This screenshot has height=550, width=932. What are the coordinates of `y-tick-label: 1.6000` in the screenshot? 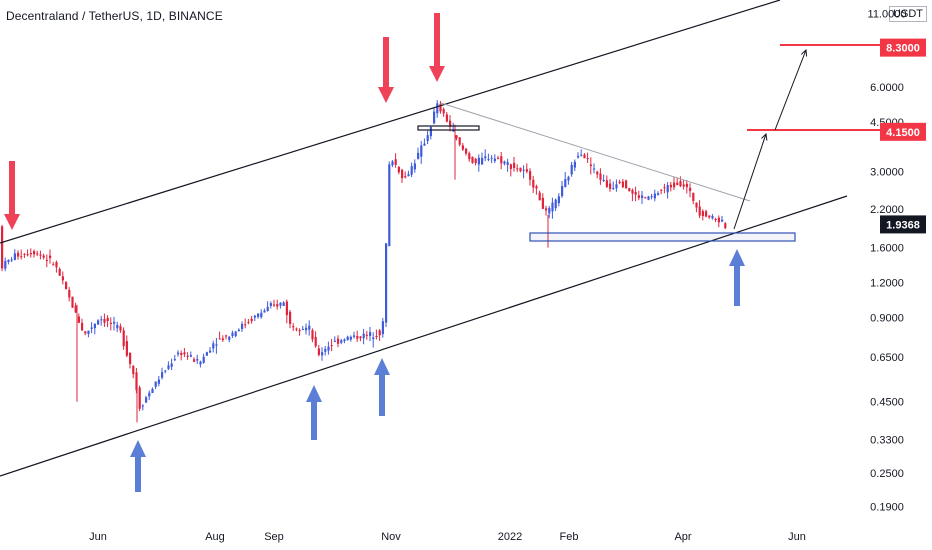 It's located at (887, 249).